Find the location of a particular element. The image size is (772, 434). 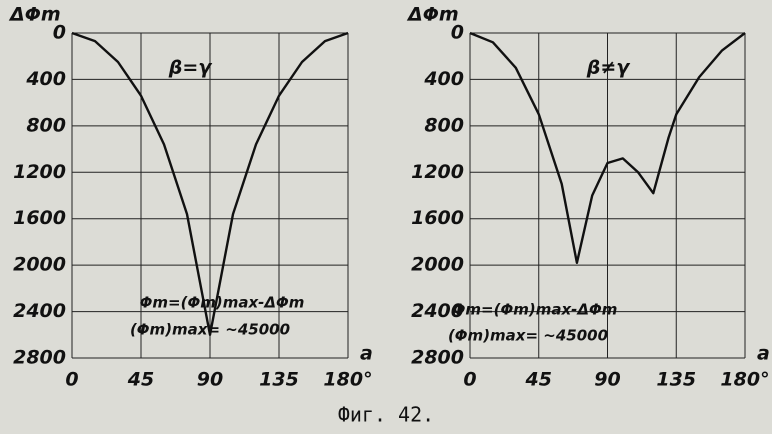

caption: Фиг. 42. is located at coordinates (386, 415).